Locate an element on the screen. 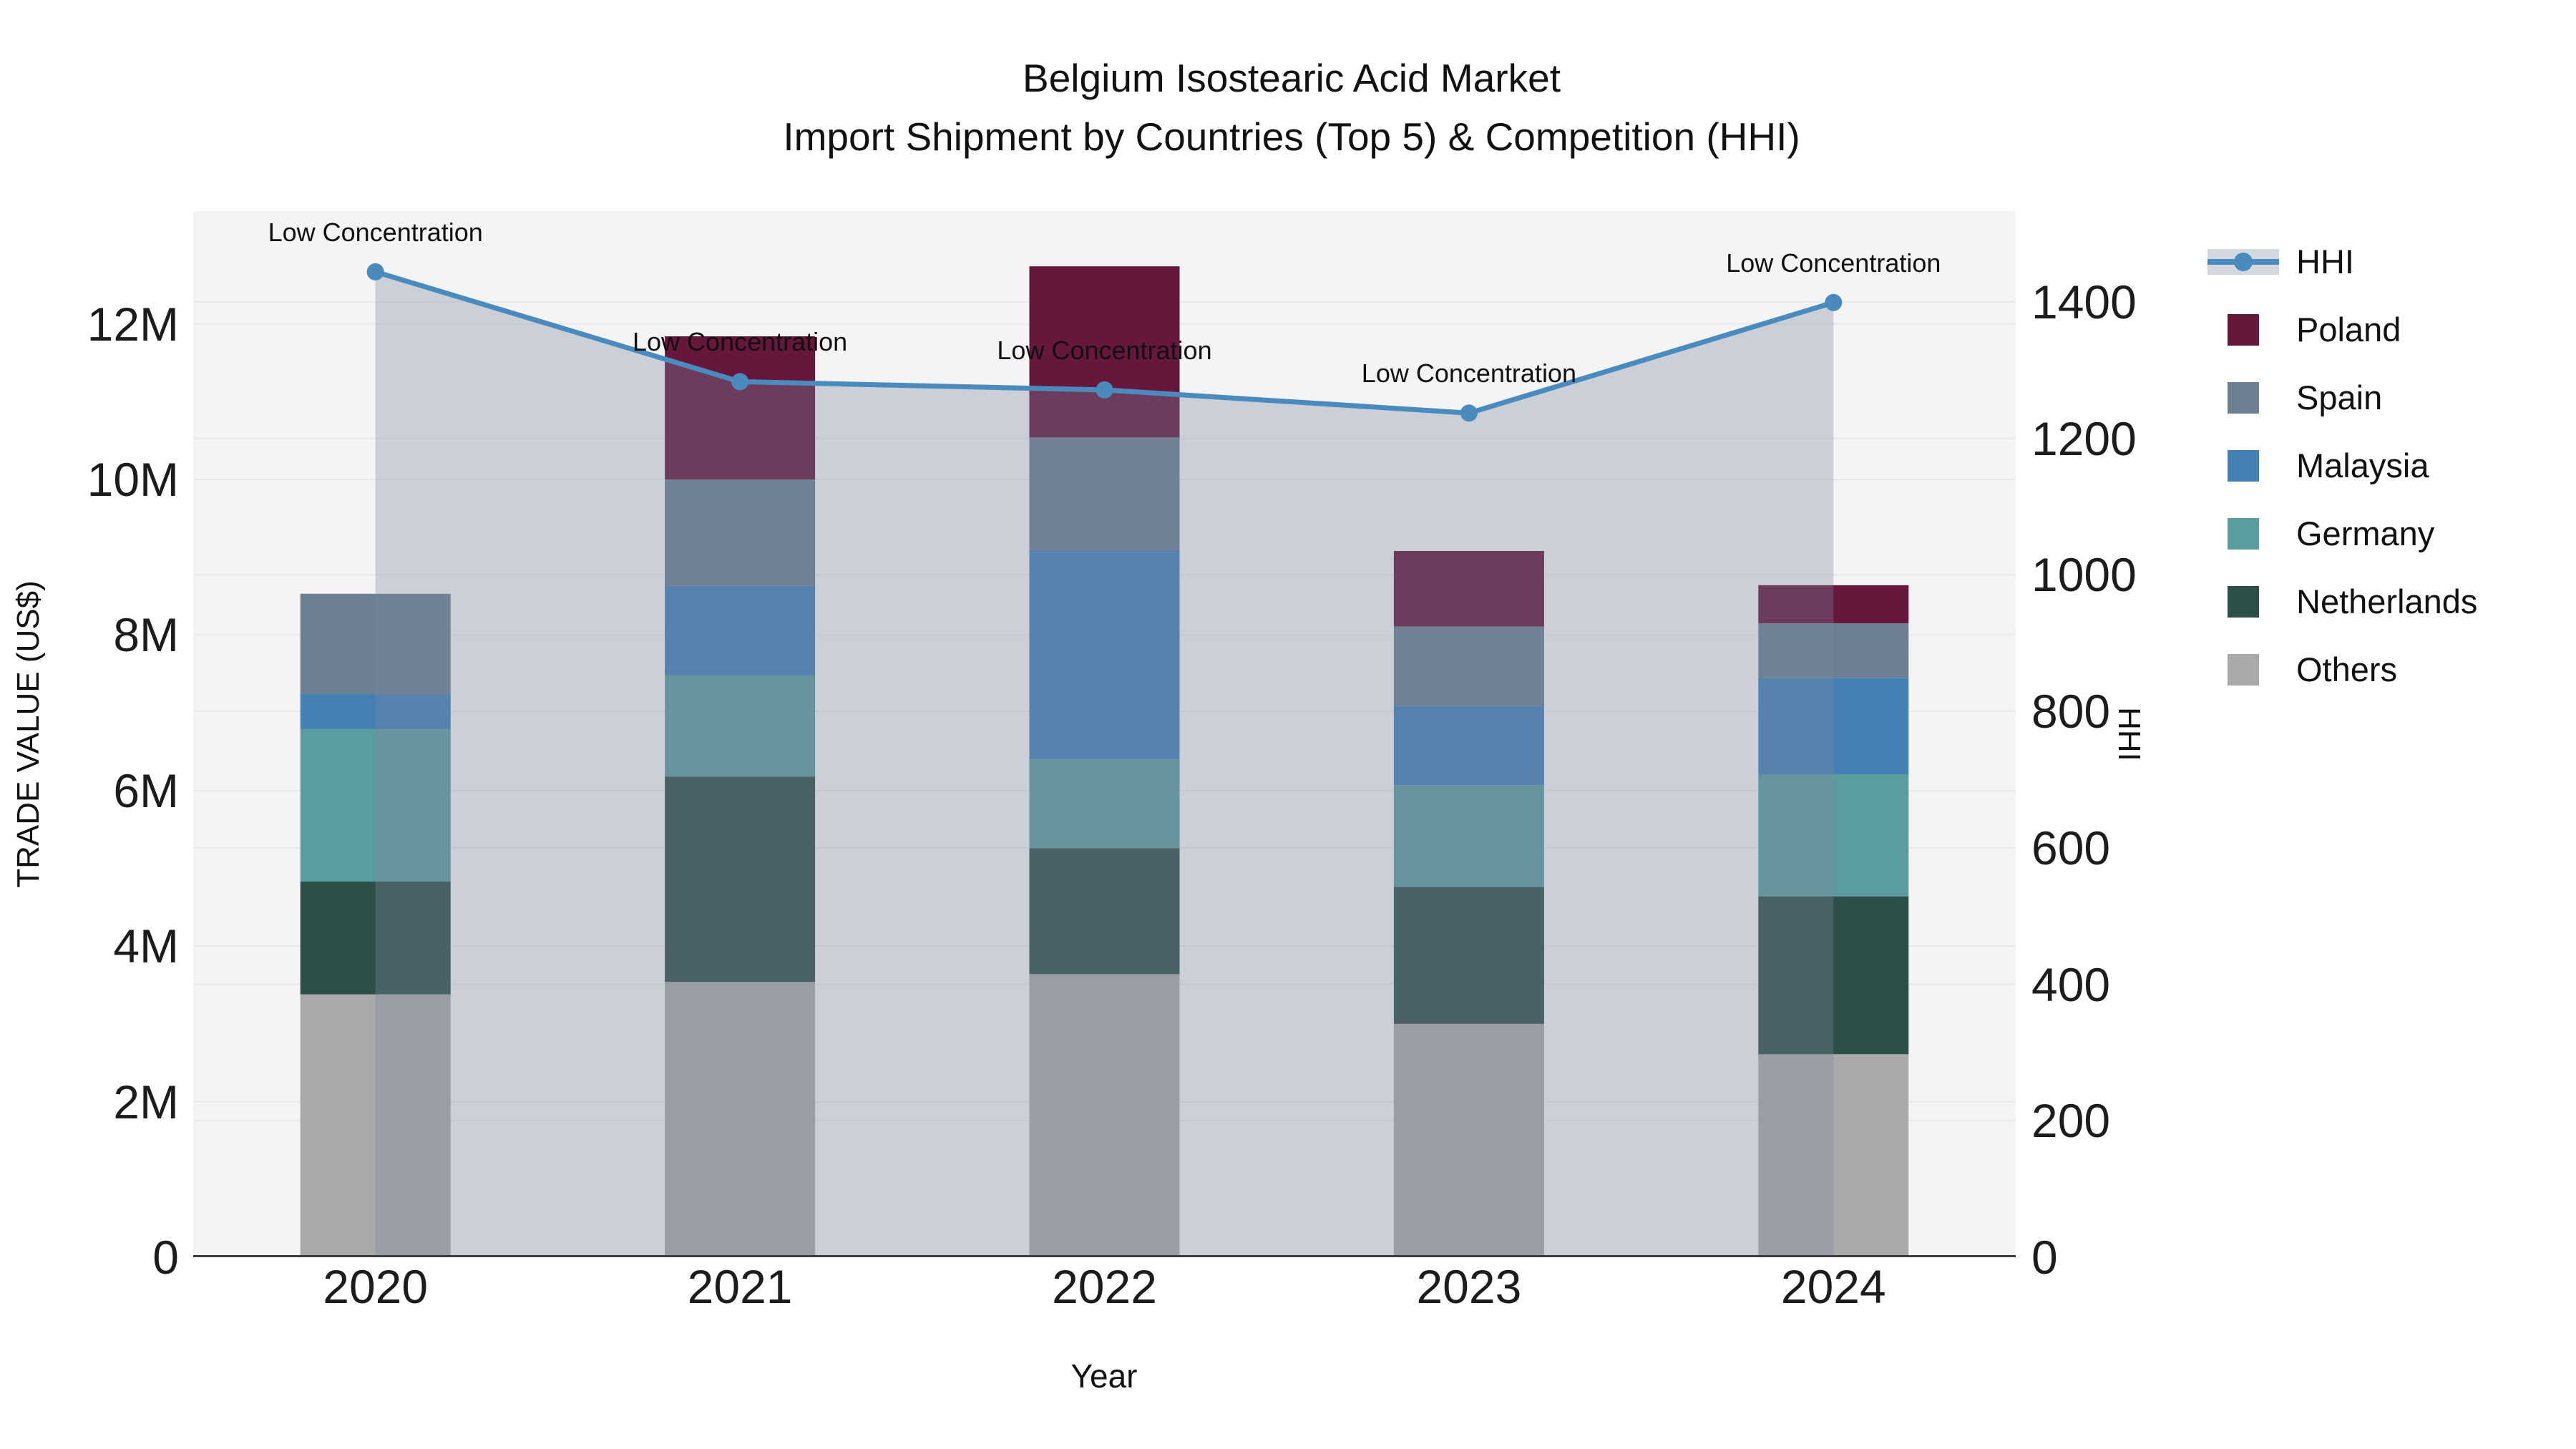  bar-2023-poland is located at coordinates (1468, 589).